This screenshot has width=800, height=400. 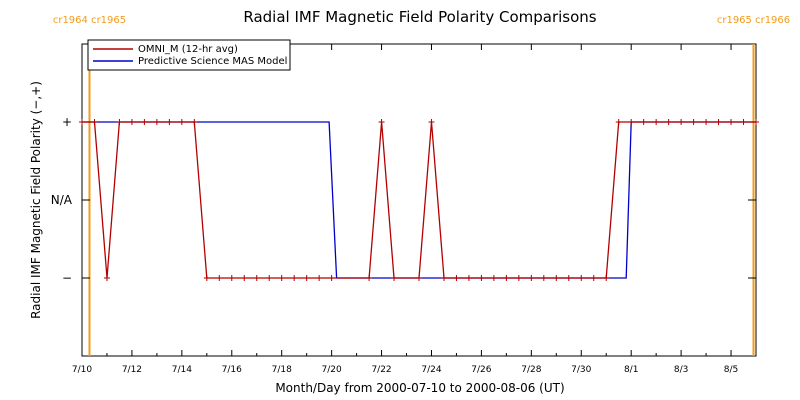 I want to click on x-tick-label: 7/20, so click(x=332, y=370).